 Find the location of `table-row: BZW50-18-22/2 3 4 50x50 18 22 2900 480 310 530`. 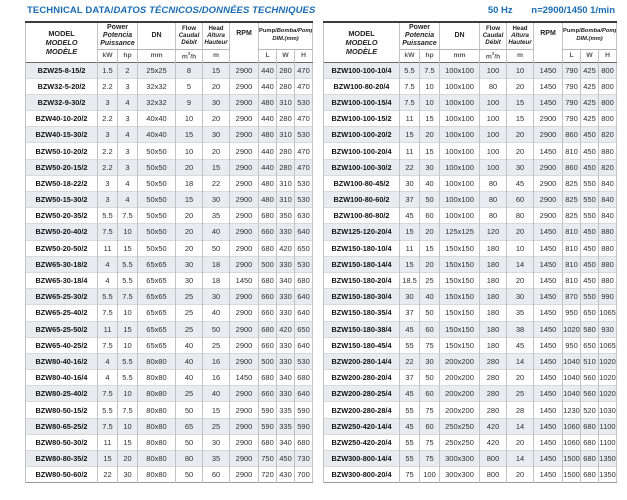

table-row: BZW50-18-22/2 3 4 50x50 18 22 2900 480 310 530 is located at coordinates (169, 183).